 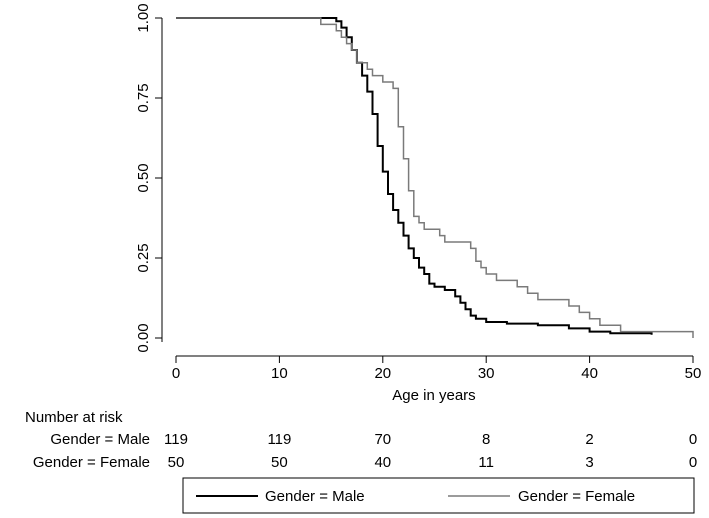 I want to click on legend: Gender = Male Gender = Female, so click(x=438, y=495).